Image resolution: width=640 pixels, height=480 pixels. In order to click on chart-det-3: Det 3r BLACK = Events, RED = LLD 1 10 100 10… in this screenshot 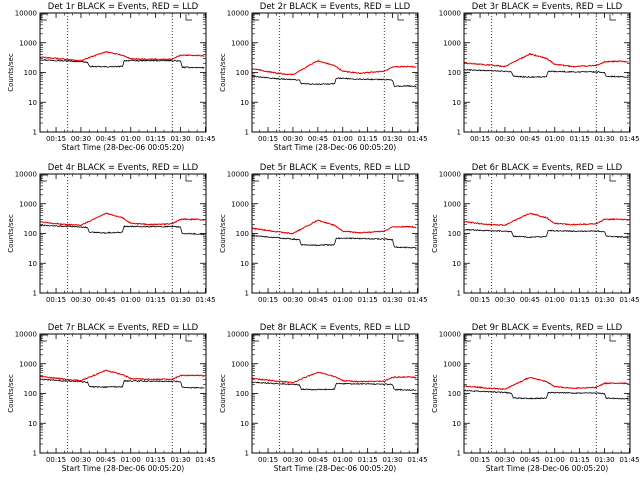, I will do `click(539, 72)`.